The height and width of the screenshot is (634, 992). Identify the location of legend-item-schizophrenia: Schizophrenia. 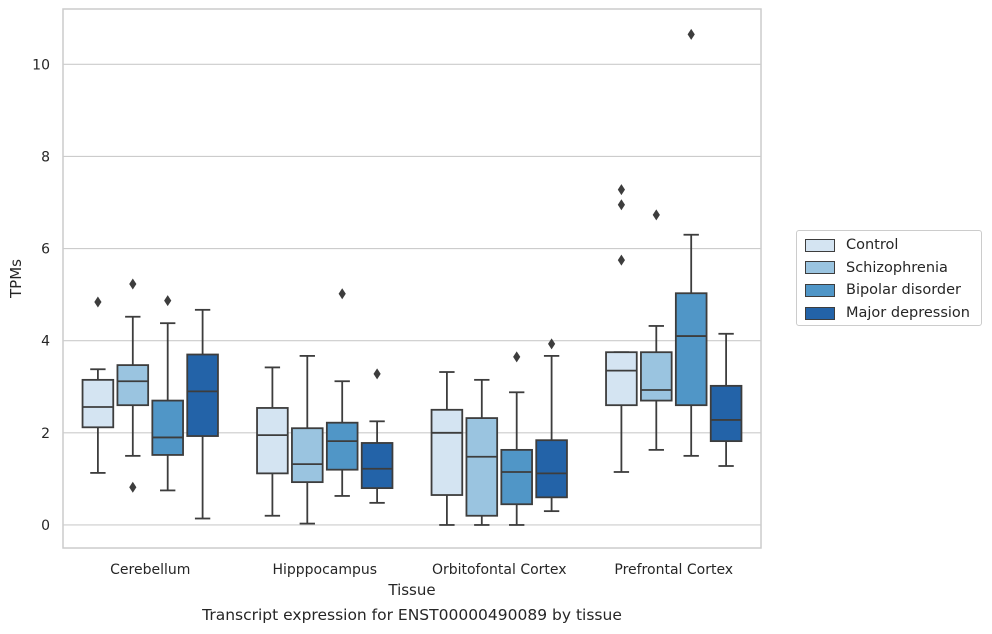
(893, 268).